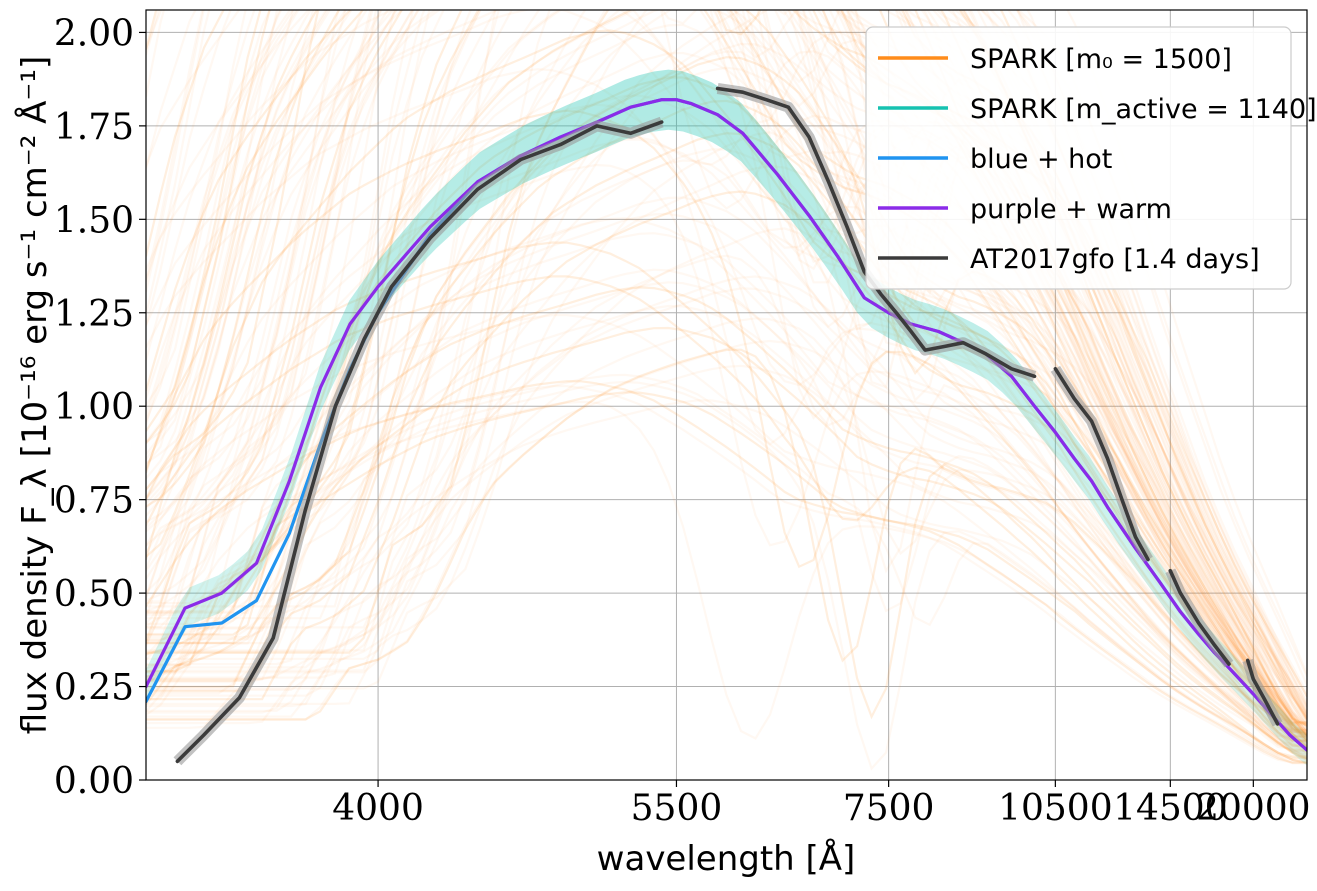 The height and width of the screenshot is (891, 1317). I want to click on y-tick-label: 1.00, so click(94, 407).